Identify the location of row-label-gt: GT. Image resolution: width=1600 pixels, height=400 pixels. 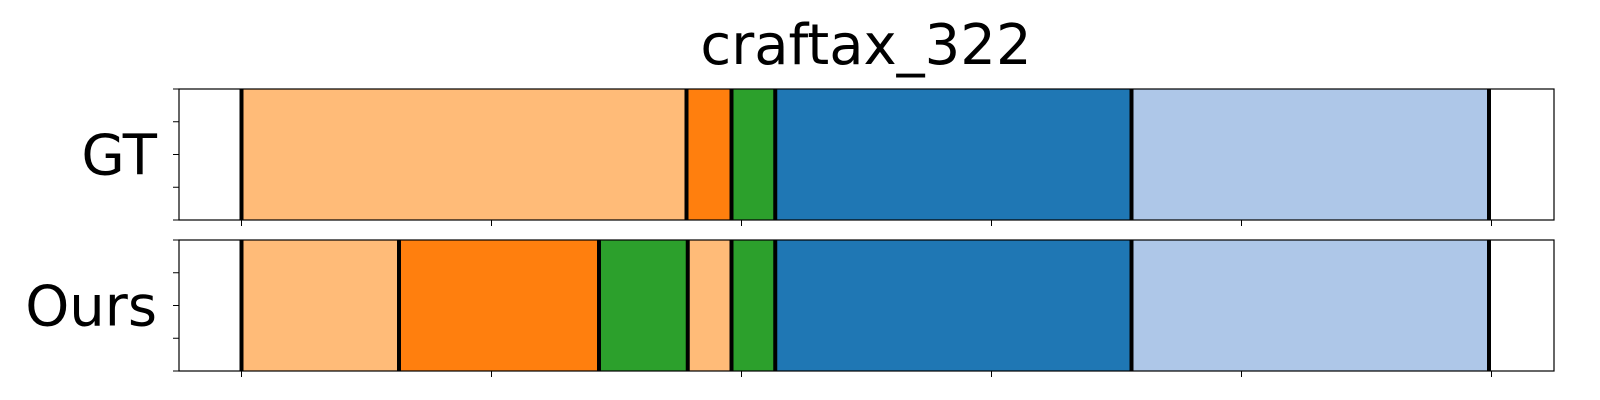
(119, 156).